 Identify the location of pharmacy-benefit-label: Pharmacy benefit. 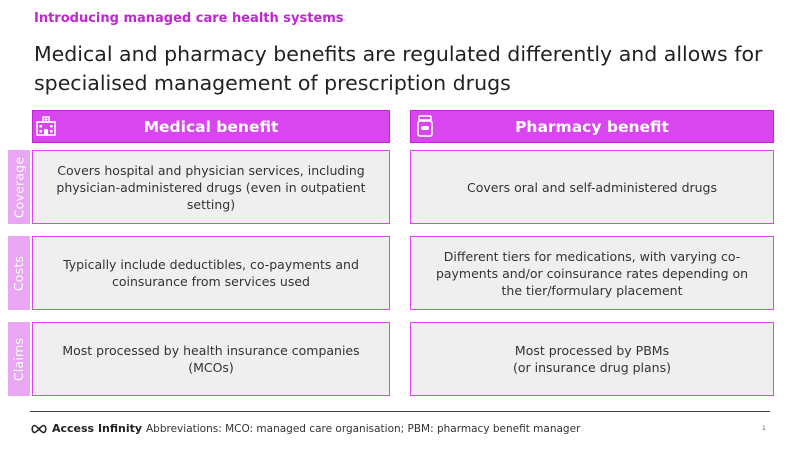
(592, 126).